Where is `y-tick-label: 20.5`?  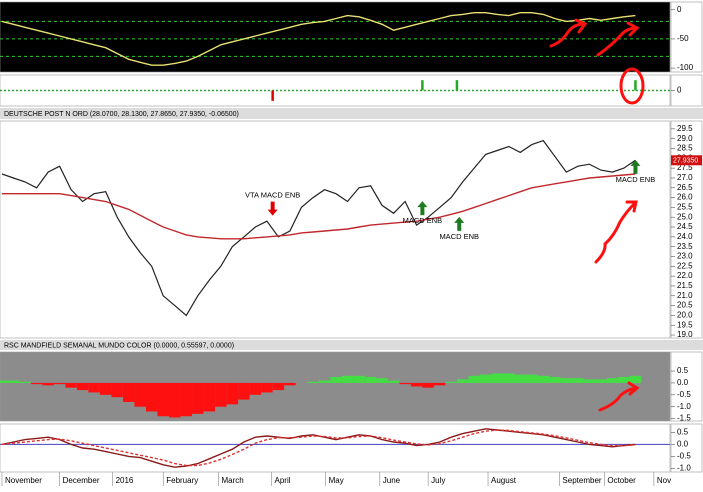
y-tick-label: 20.5 is located at coordinates (685, 305).